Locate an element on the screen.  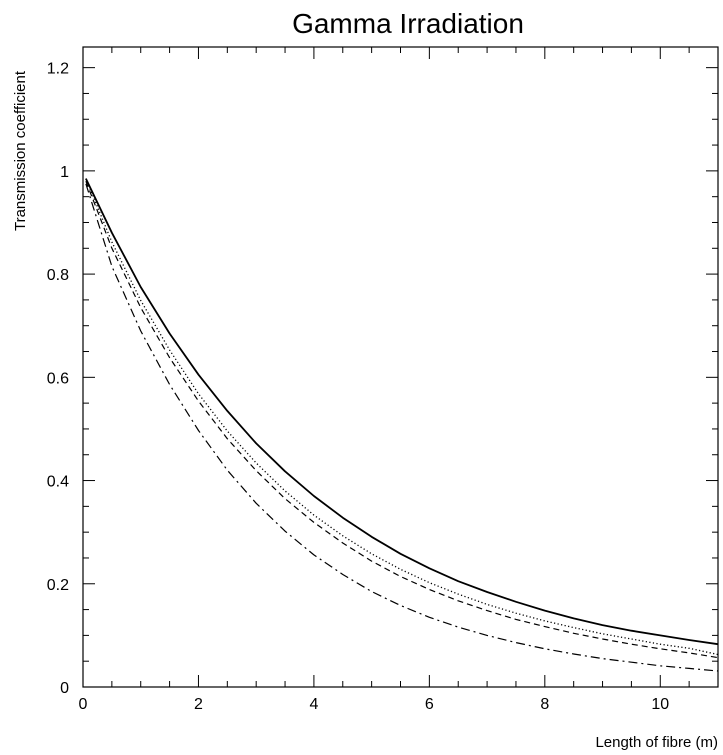
y-tick-label: 0.8 is located at coordinates (58, 275).